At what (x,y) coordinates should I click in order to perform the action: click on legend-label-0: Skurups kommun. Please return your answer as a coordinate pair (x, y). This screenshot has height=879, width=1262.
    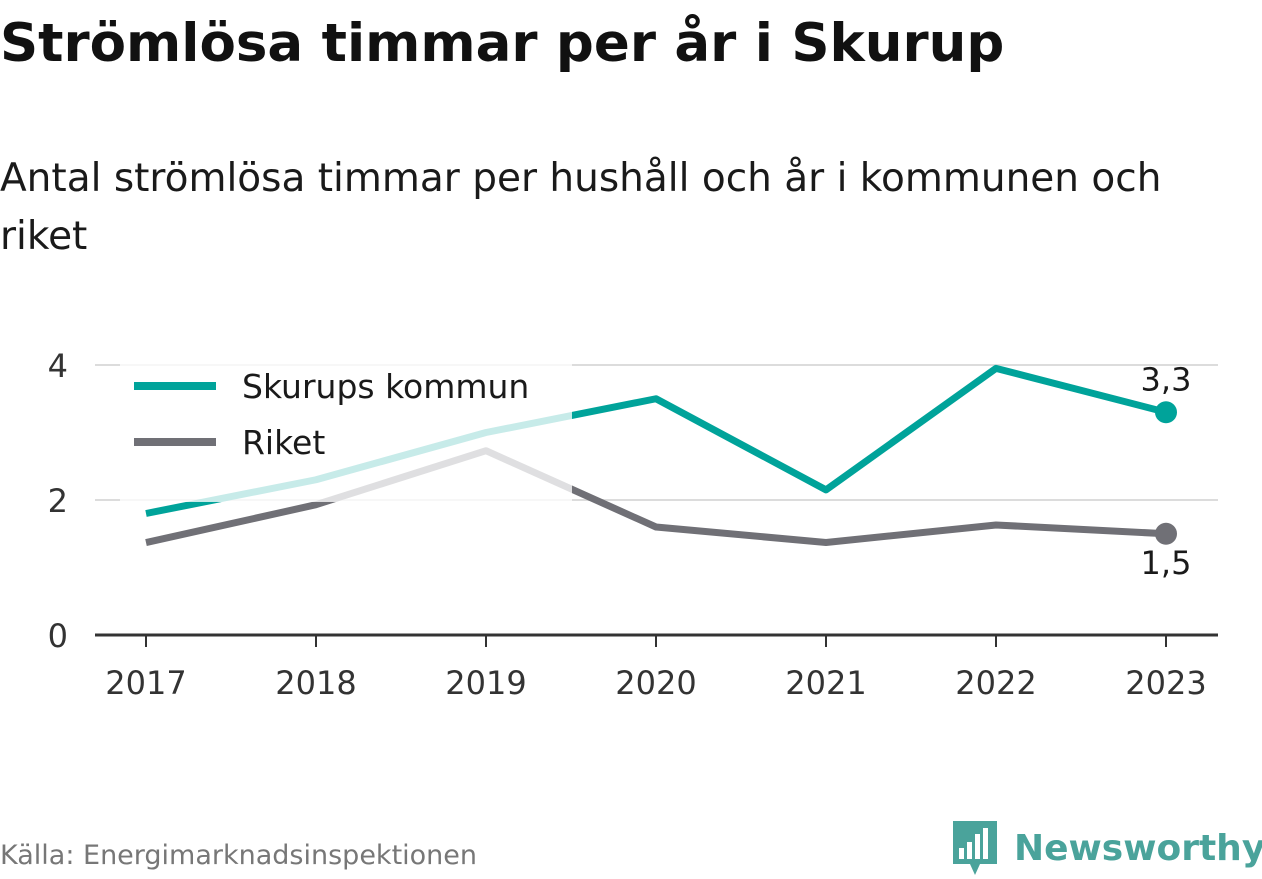
    Looking at the image, I should click on (385, 386).